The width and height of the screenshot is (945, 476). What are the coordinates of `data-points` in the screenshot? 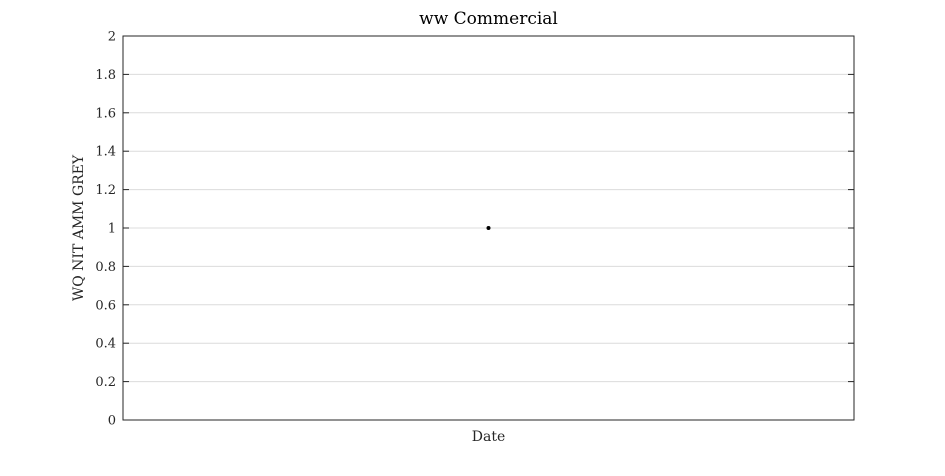 It's located at (488, 228).